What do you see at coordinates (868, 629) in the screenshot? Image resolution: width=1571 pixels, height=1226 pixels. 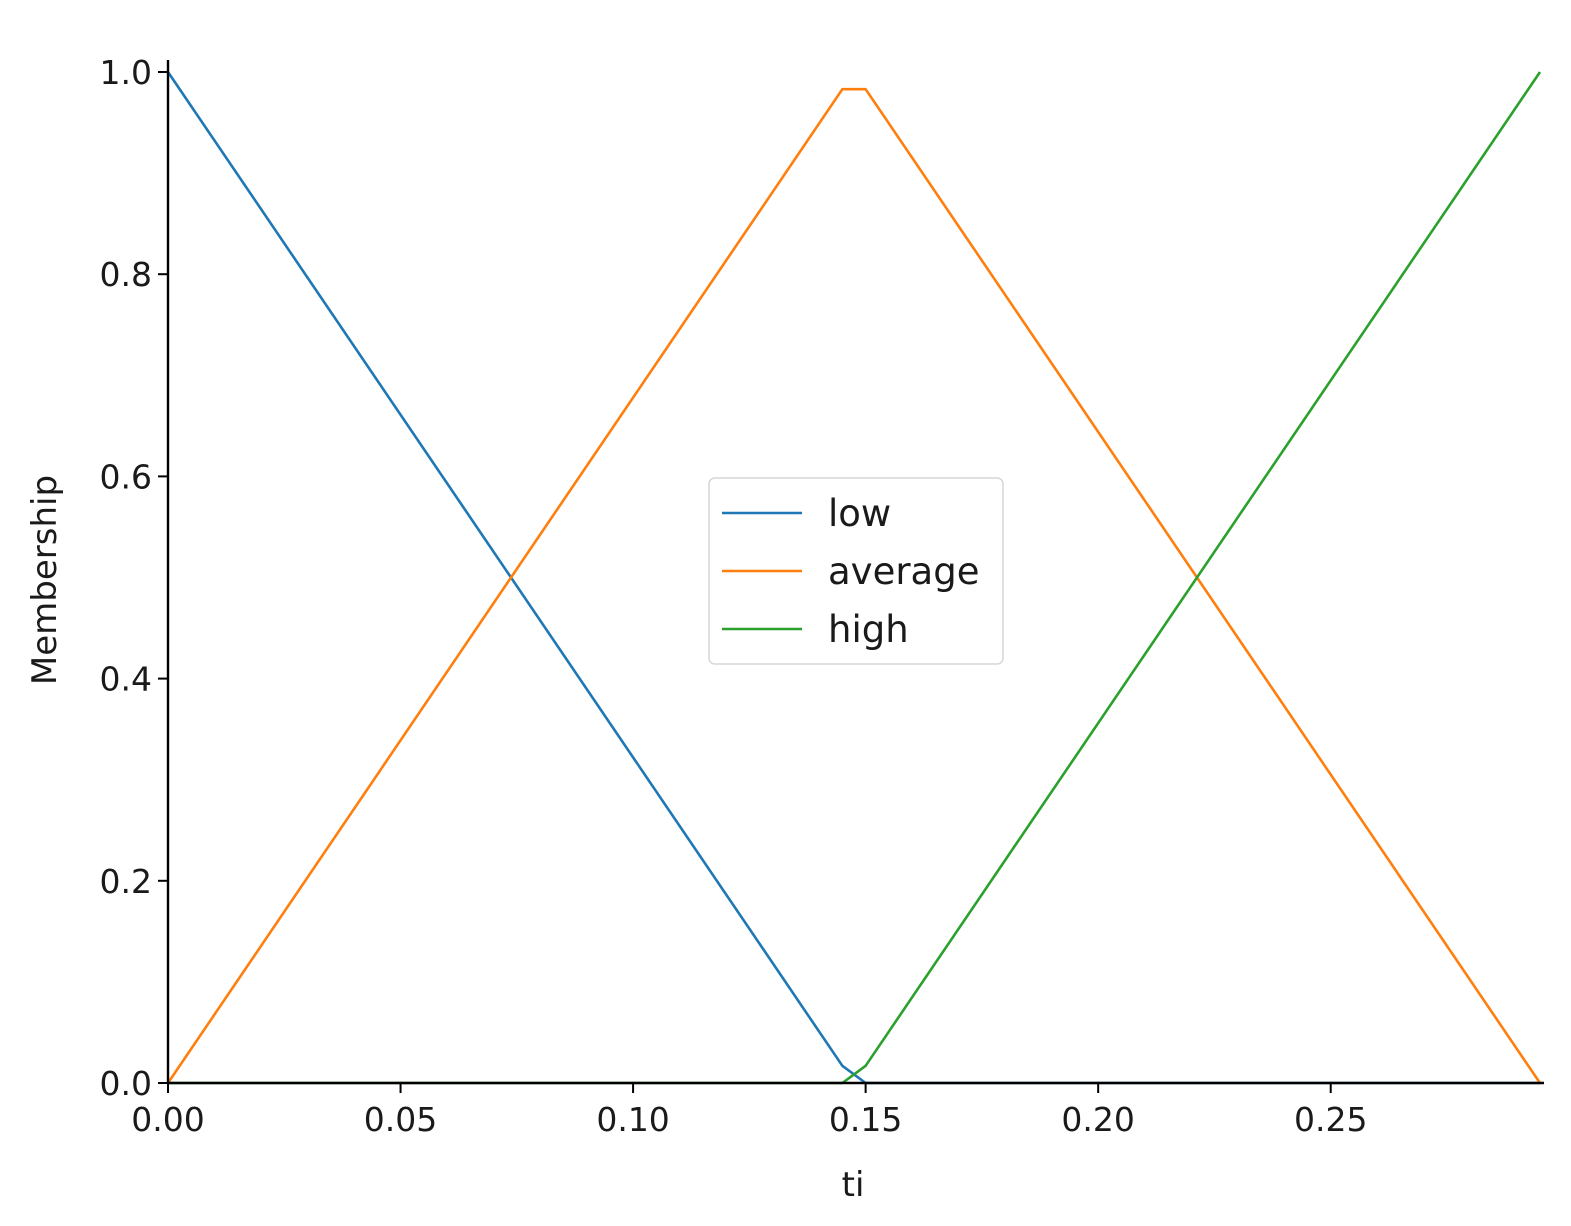 I see `legend-label-high: high` at bounding box center [868, 629].